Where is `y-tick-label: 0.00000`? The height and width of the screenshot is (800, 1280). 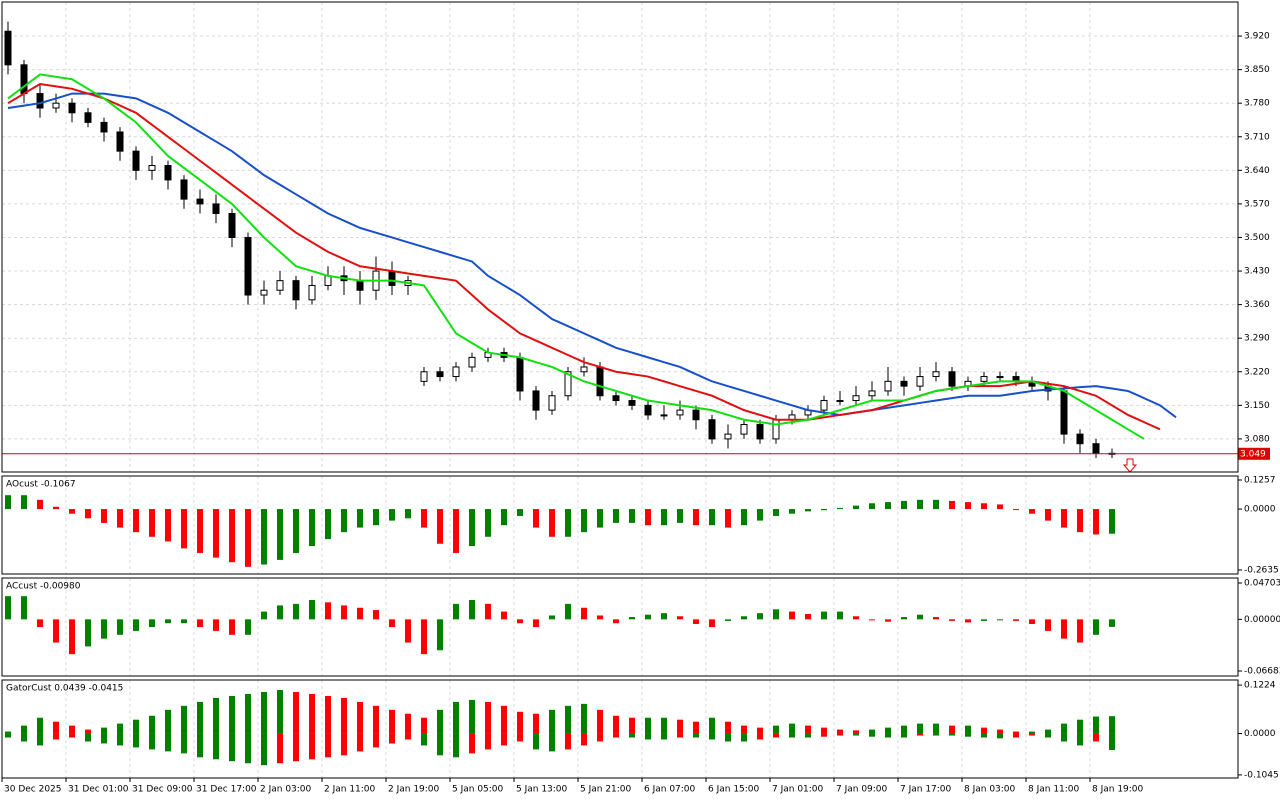
y-tick-label: 0.00000 is located at coordinates (1262, 620).